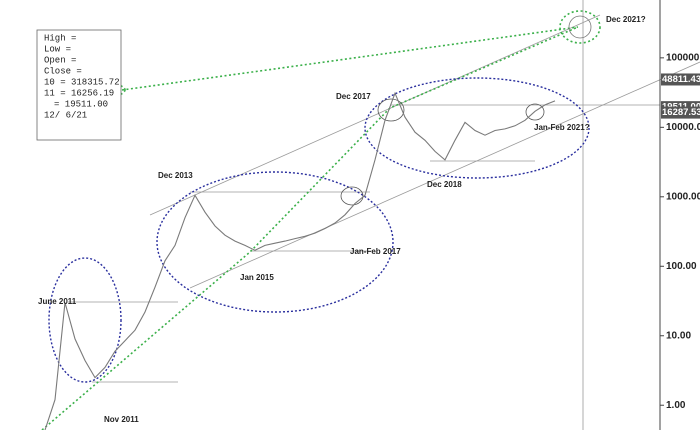  Describe the element at coordinates (683, 127) in the screenshot. I see `y-tick-label: 10000.0` at that location.